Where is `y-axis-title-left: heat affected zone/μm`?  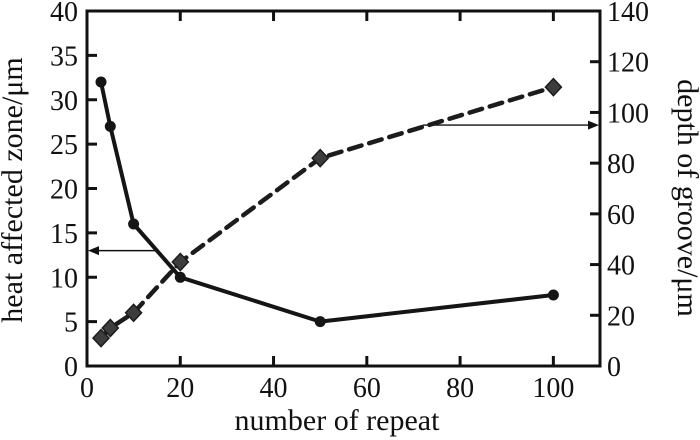 y-axis-title-left: heat affected zone/μm is located at coordinates (14, 189).